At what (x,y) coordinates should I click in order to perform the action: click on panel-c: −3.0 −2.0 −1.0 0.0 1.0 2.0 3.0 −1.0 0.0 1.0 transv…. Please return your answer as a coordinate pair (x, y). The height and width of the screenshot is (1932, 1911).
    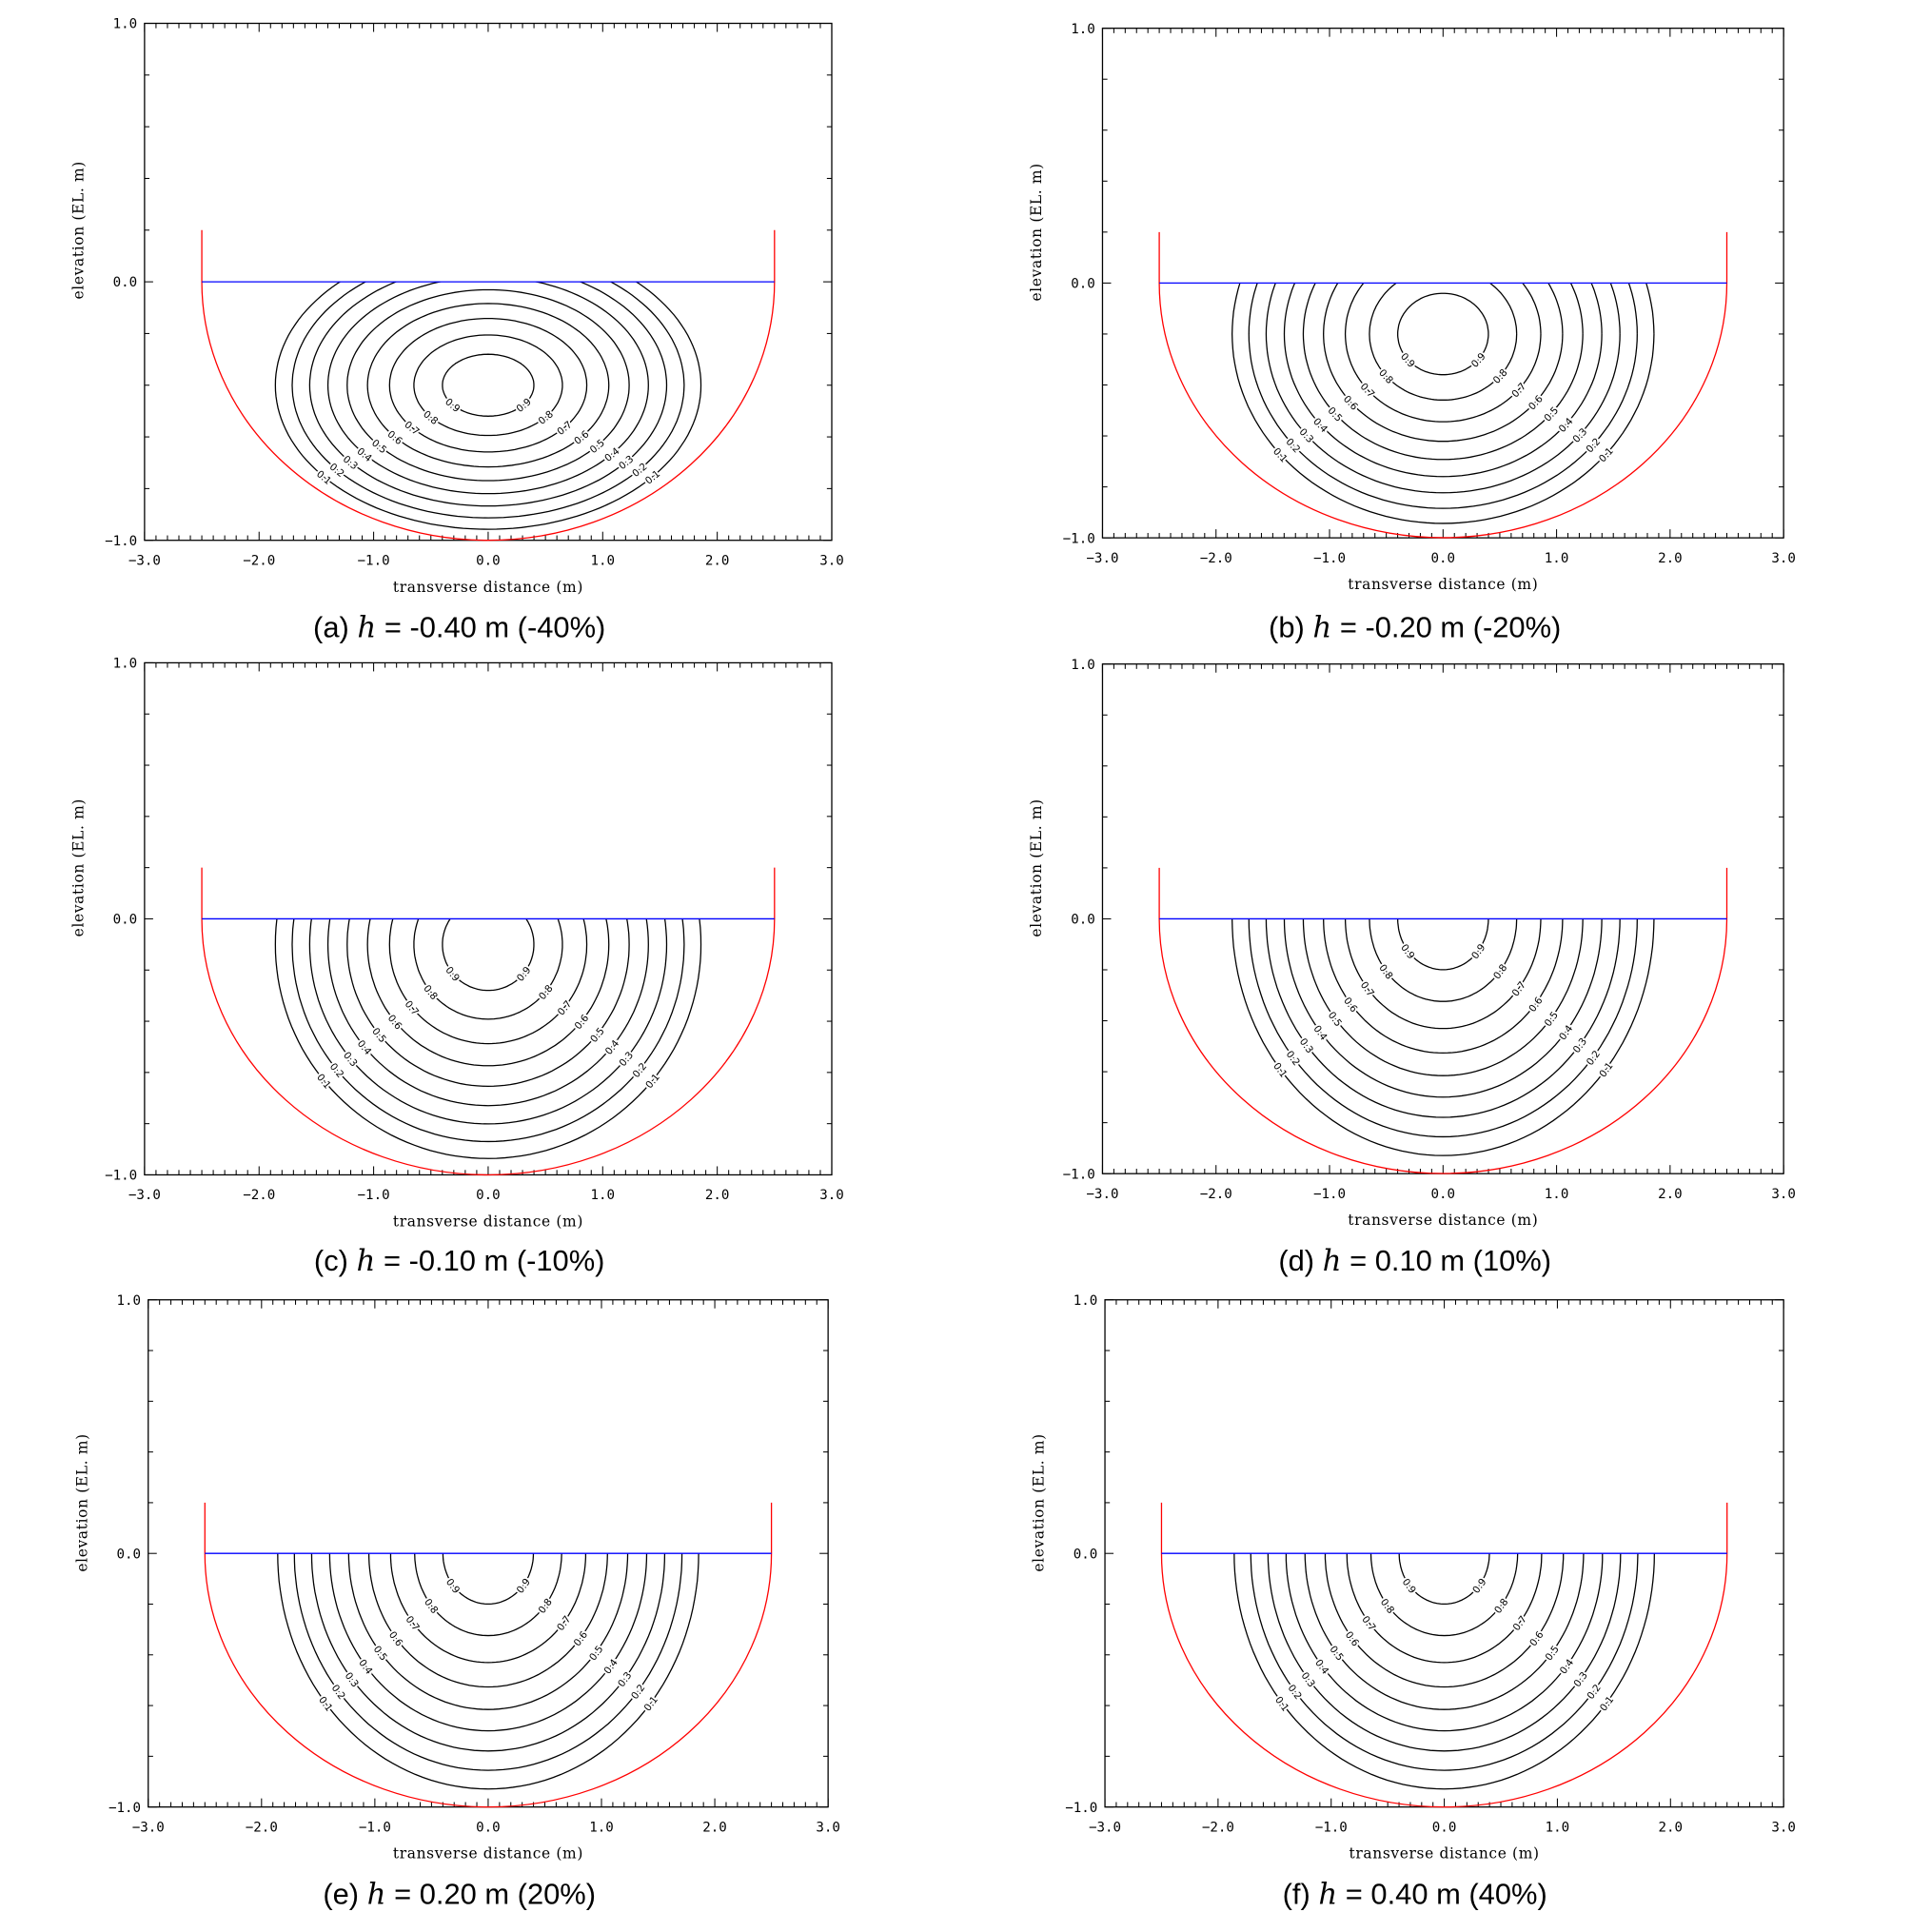
    Looking at the image, I should click on (457, 967).